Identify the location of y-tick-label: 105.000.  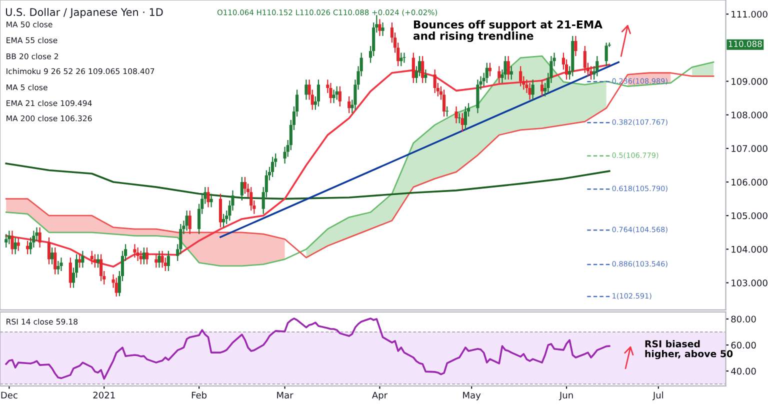
(750, 216).